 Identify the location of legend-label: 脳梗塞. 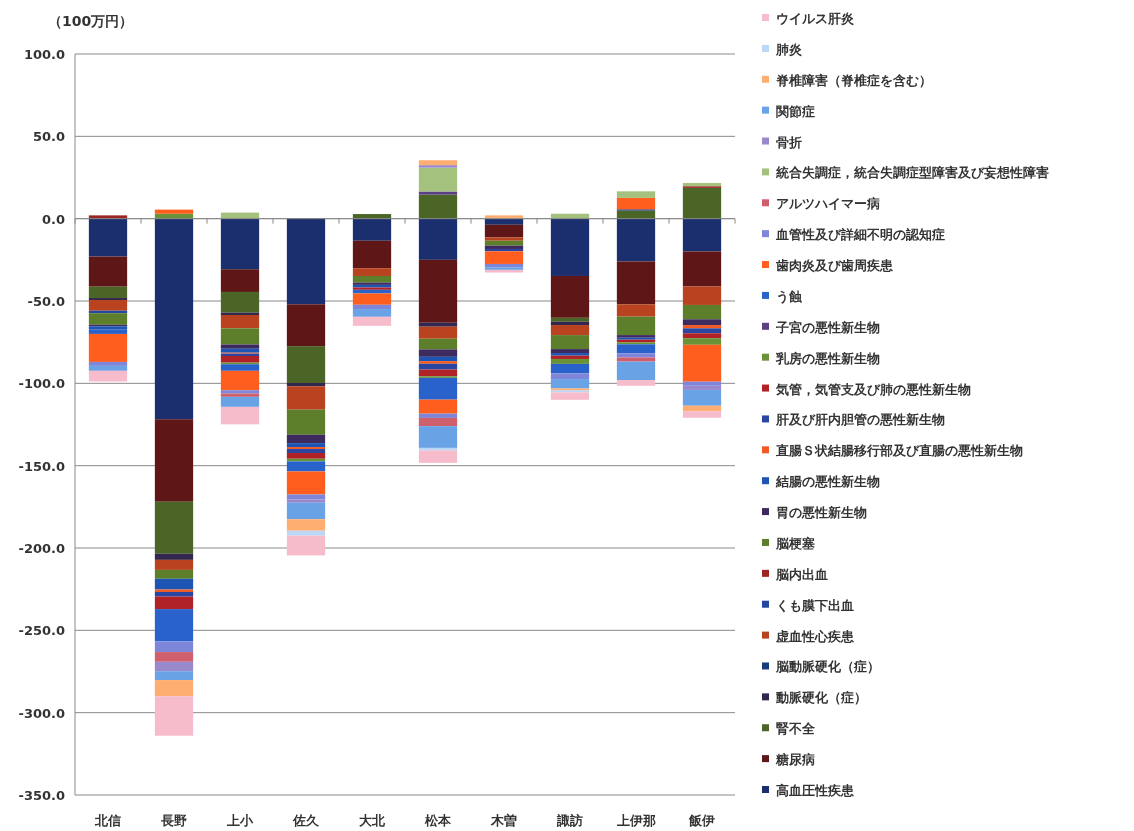
(795, 543).